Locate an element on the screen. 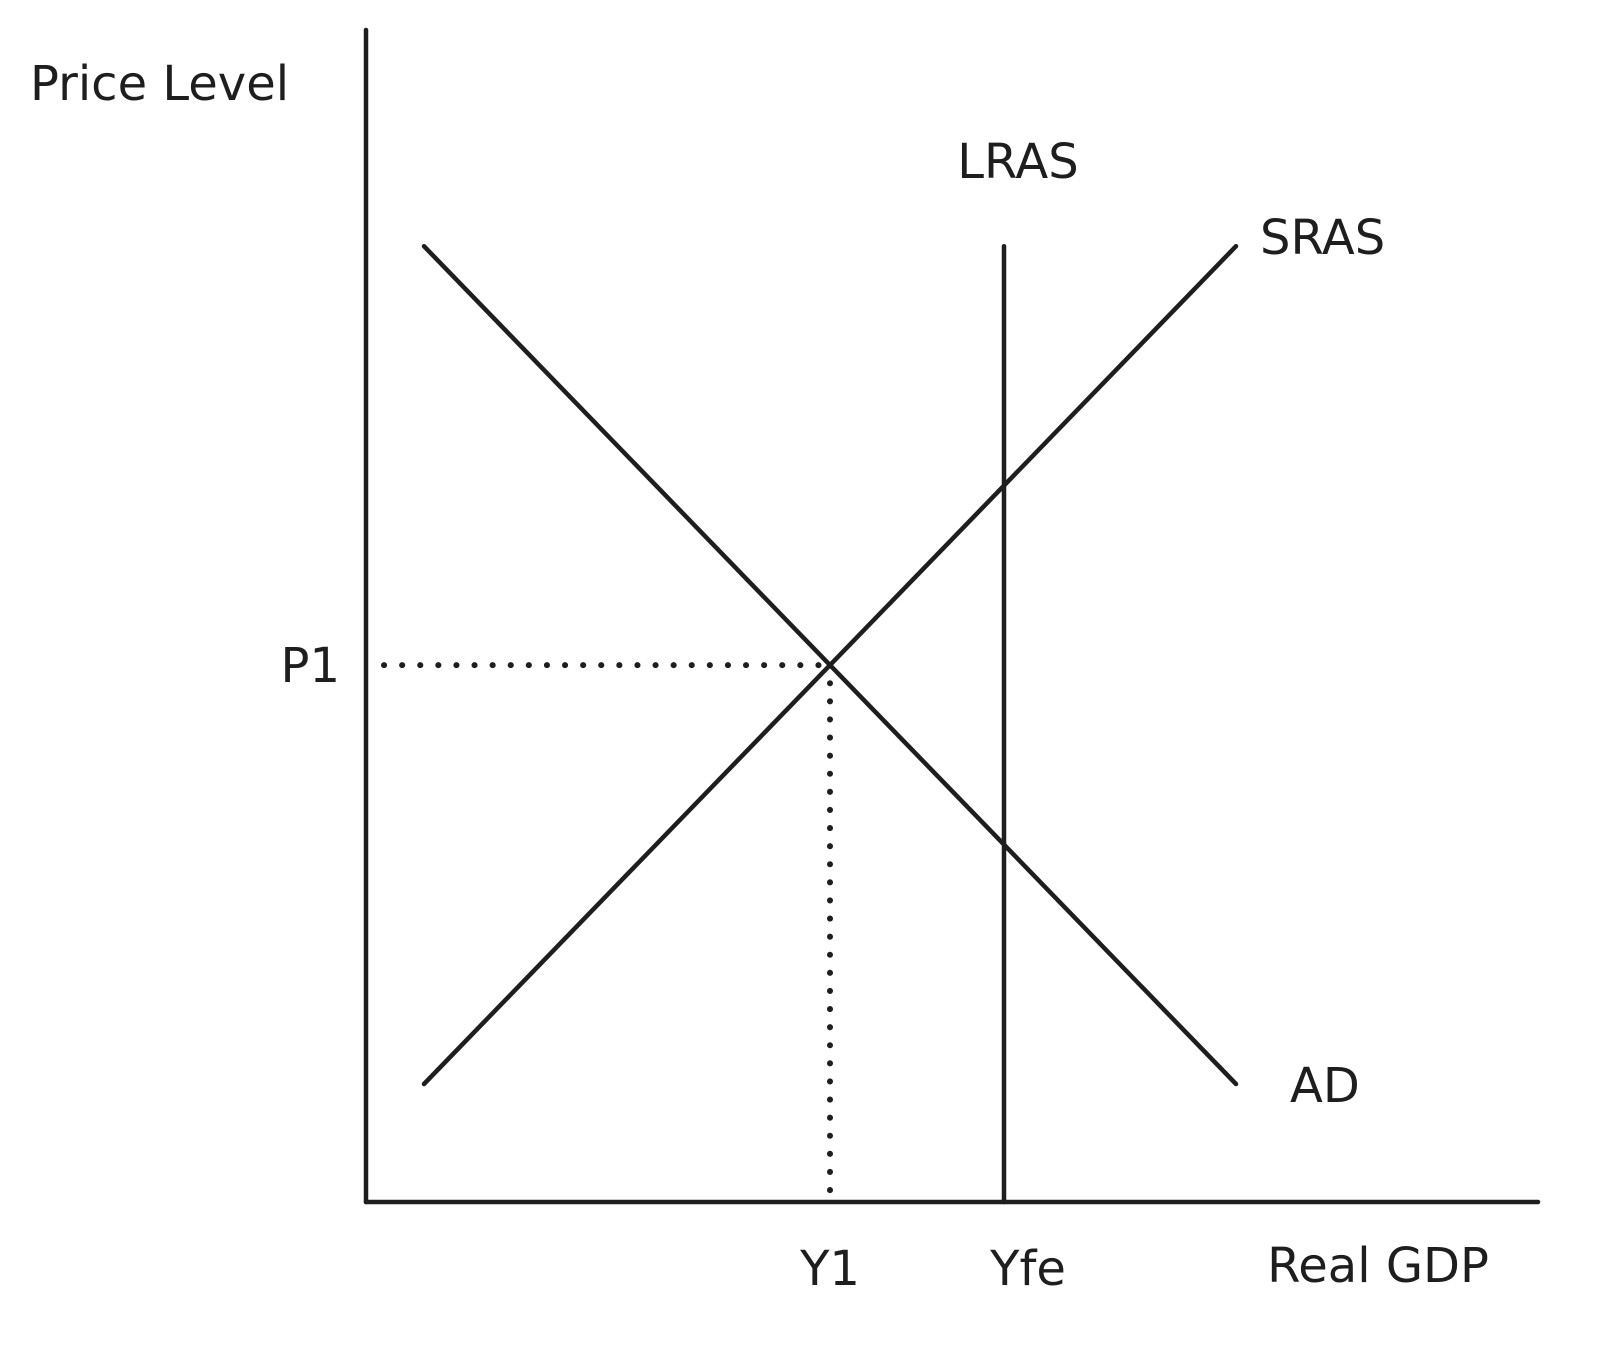 This screenshot has width=1604, height=1368. yfe-tick-label: Yfe is located at coordinates (1027, 1269).